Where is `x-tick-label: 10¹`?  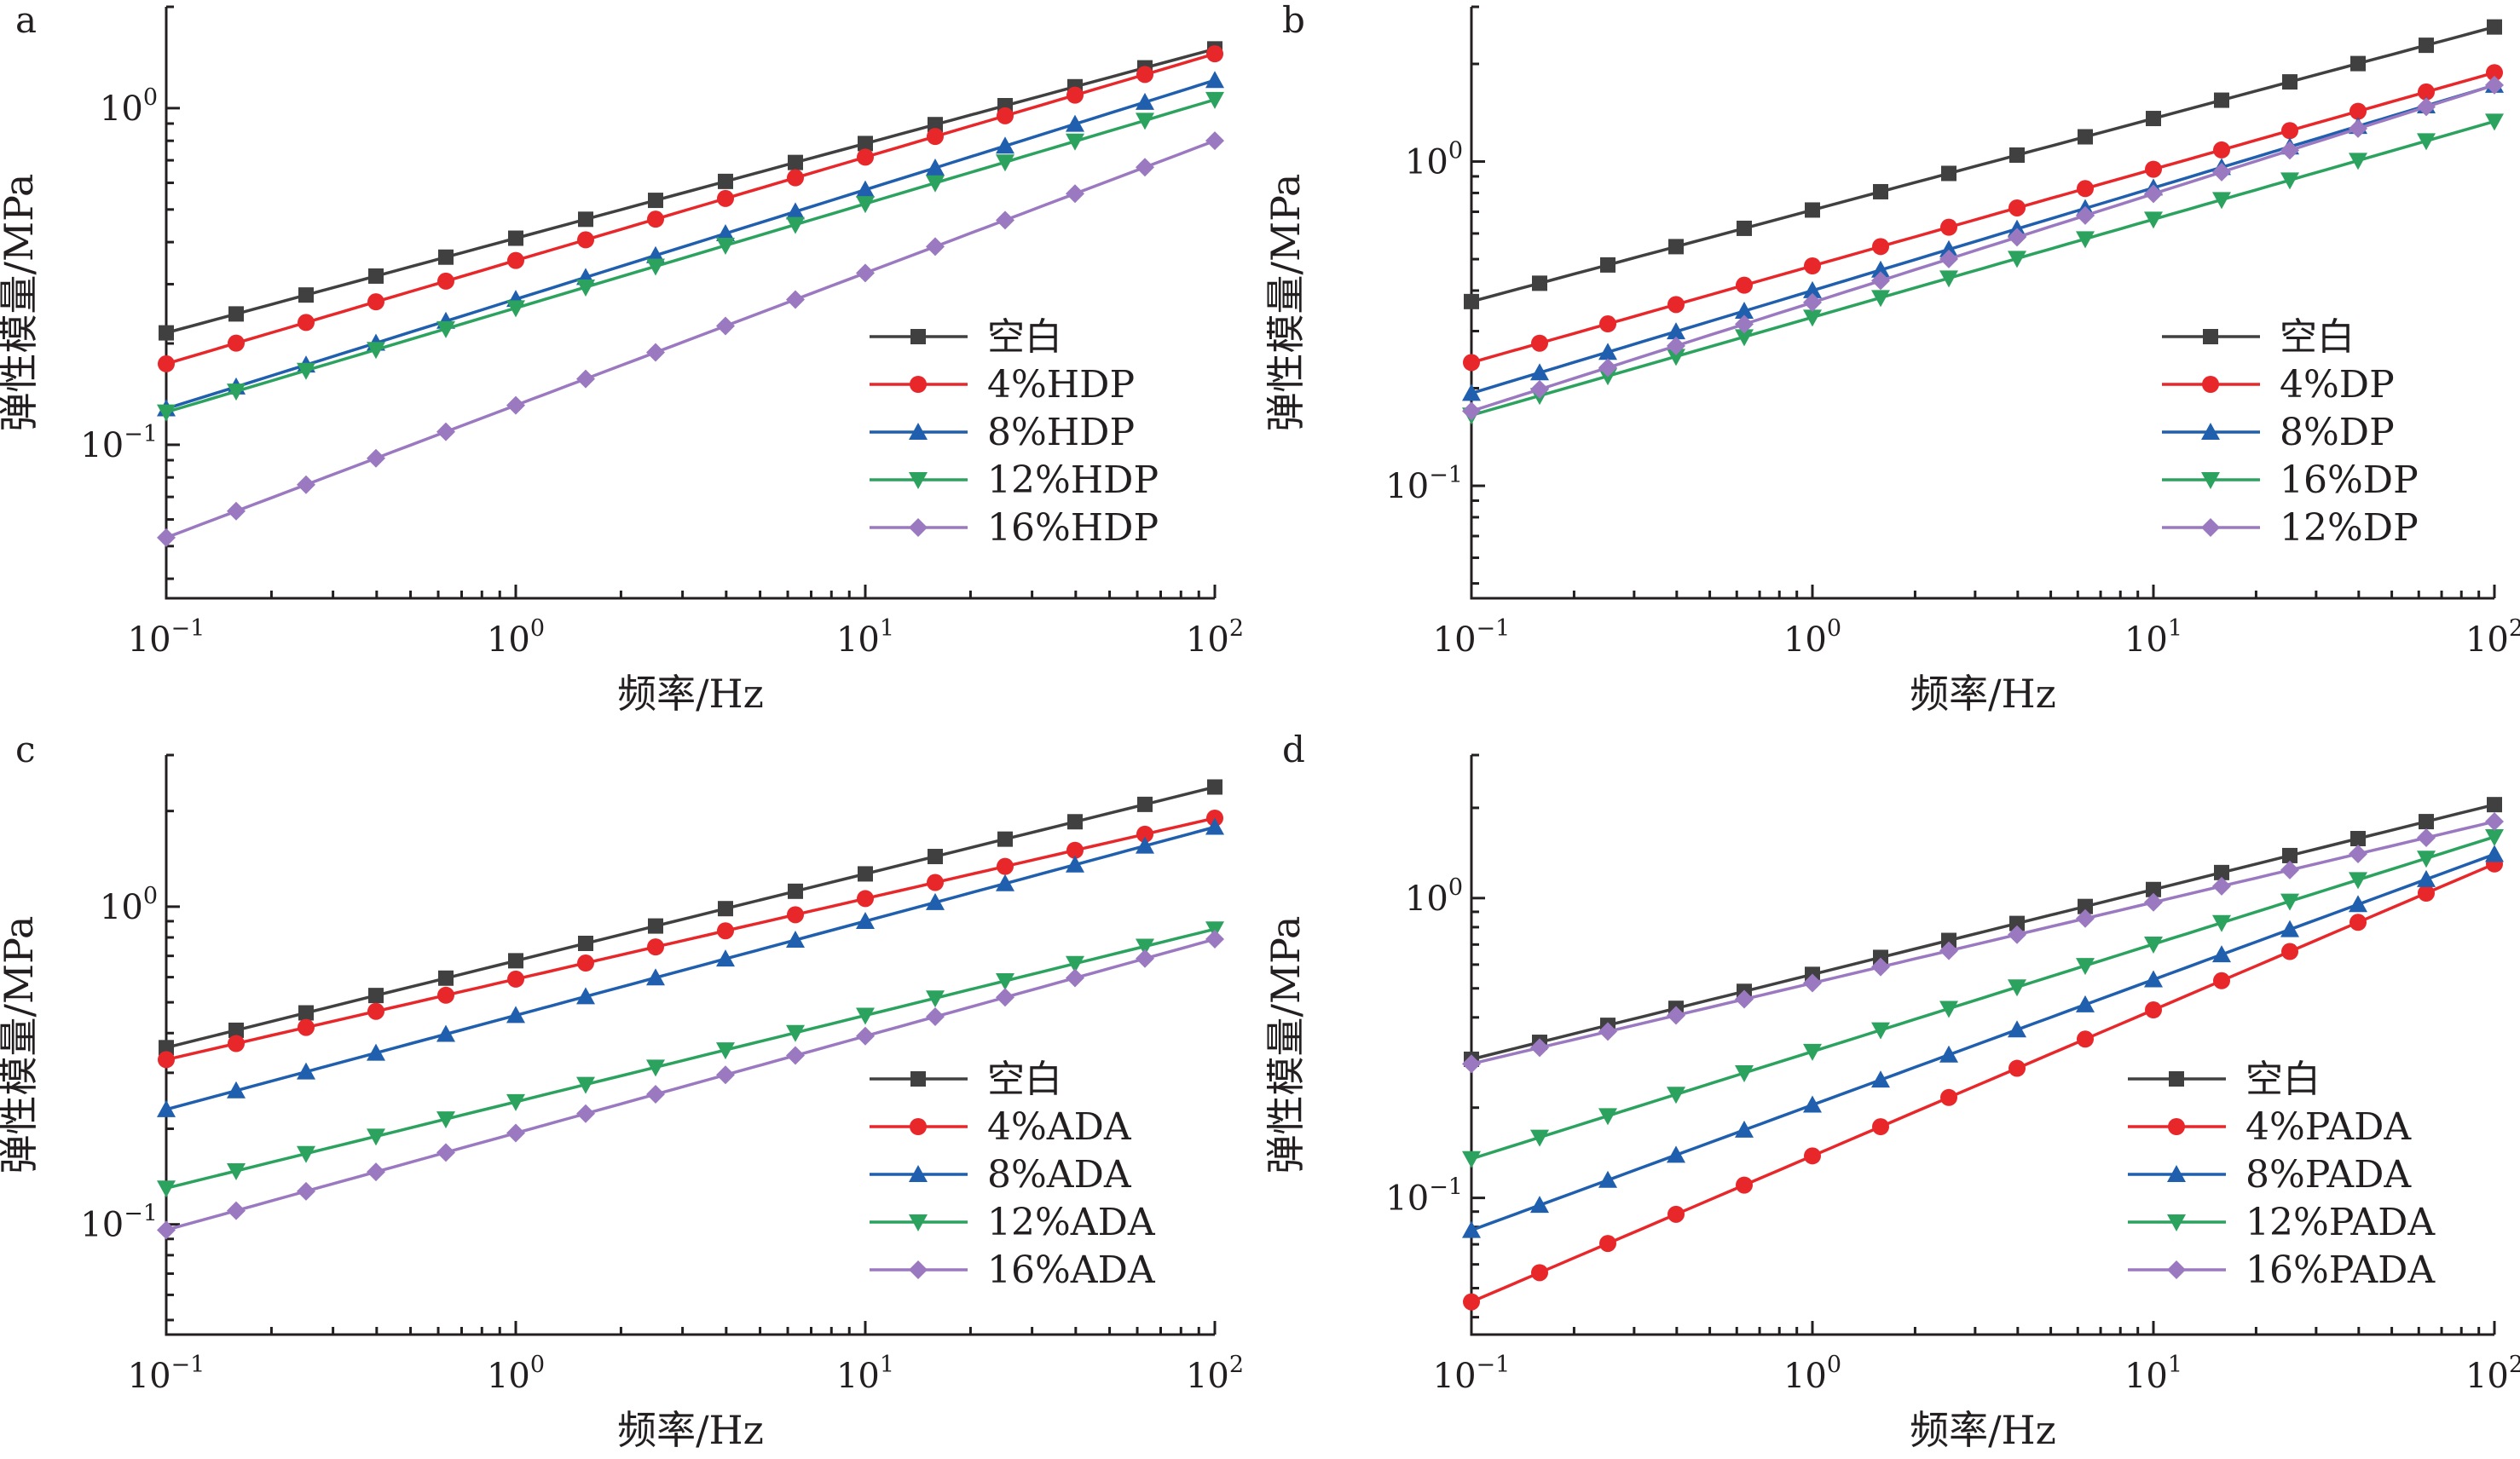
x-tick-label: 10¹ is located at coordinates (865, 1374).